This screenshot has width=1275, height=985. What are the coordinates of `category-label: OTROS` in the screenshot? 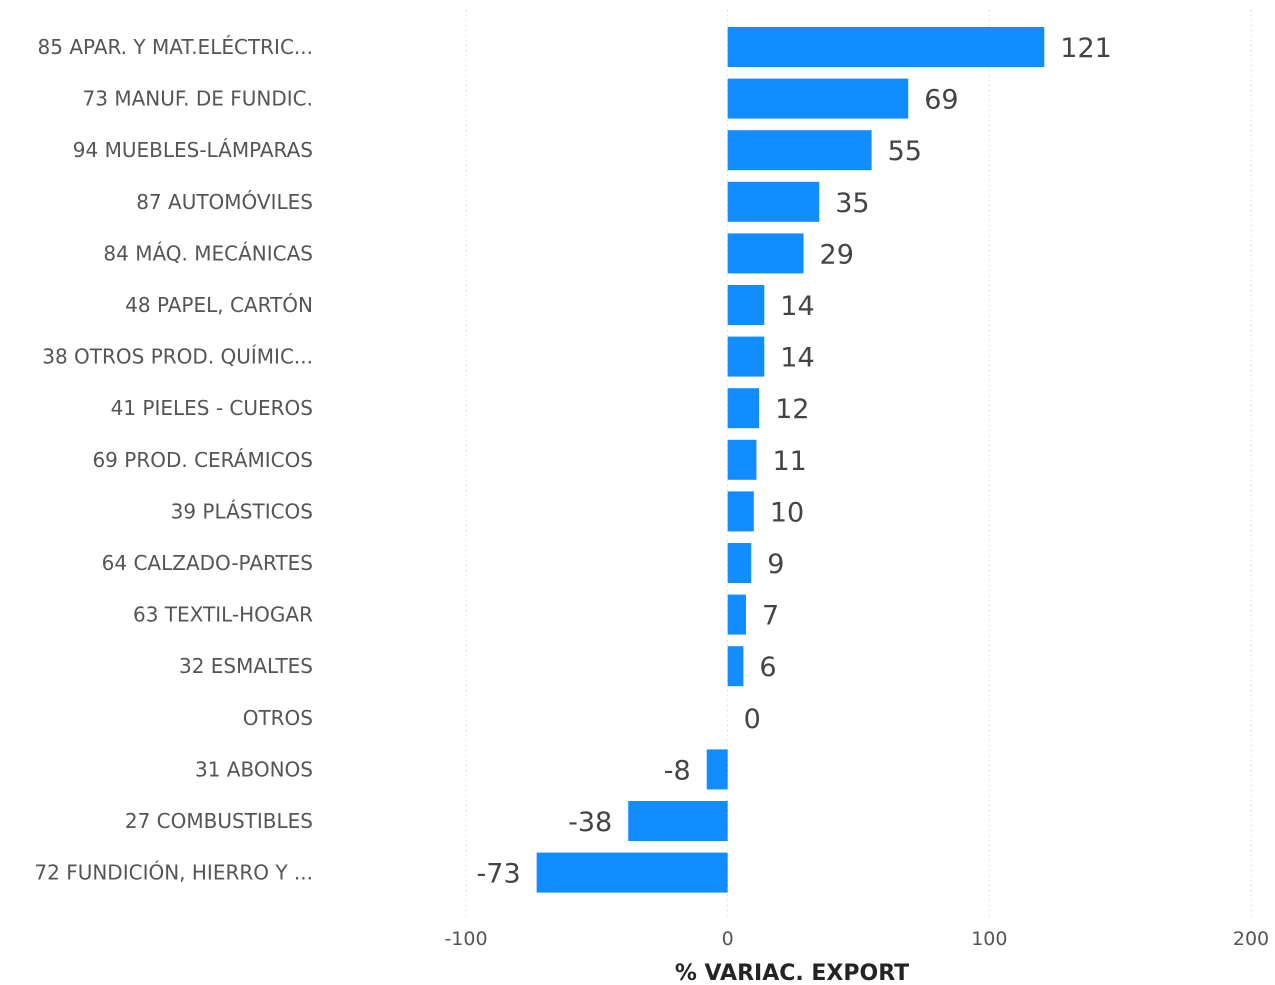 It's located at (278, 718).